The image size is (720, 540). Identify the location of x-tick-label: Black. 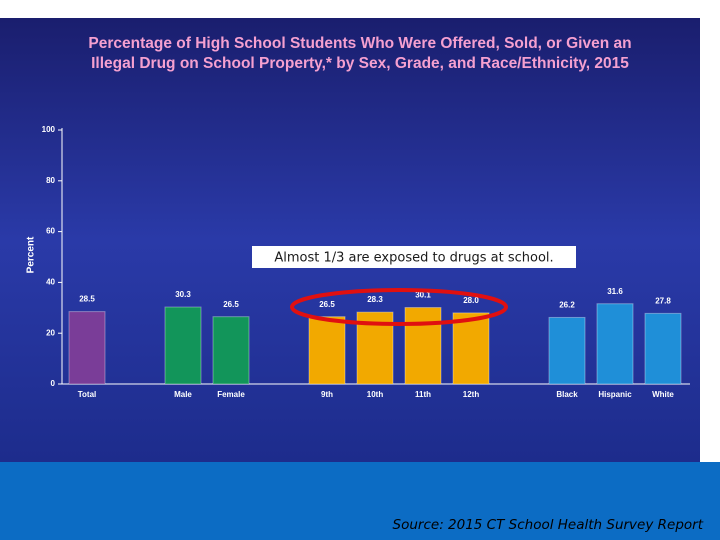
(567, 394).